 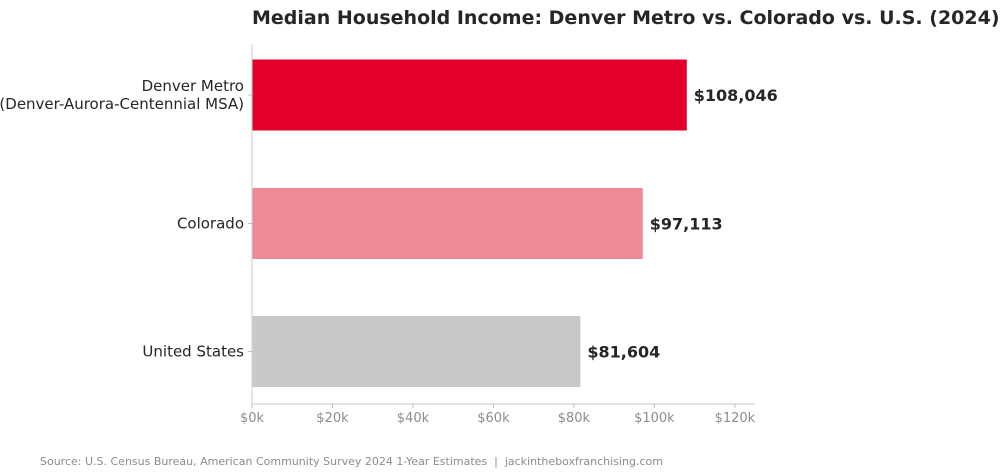 What do you see at coordinates (493, 418) in the screenshot?
I see `x-tick-label: $60k` at bounding box center [493, 418].